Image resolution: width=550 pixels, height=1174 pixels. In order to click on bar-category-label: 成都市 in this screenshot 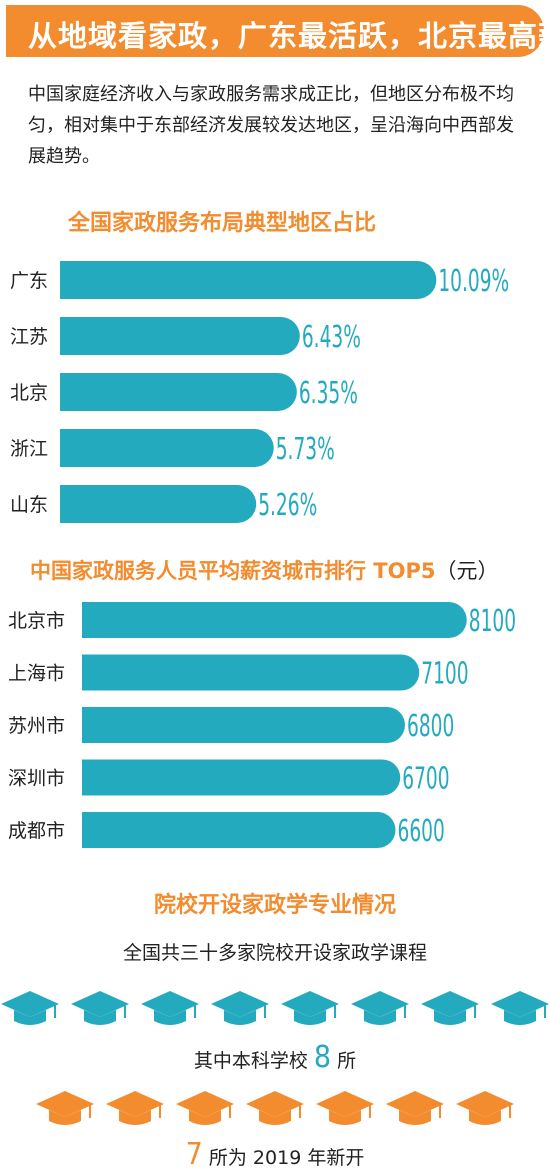, I will do `click(36, 831)`.